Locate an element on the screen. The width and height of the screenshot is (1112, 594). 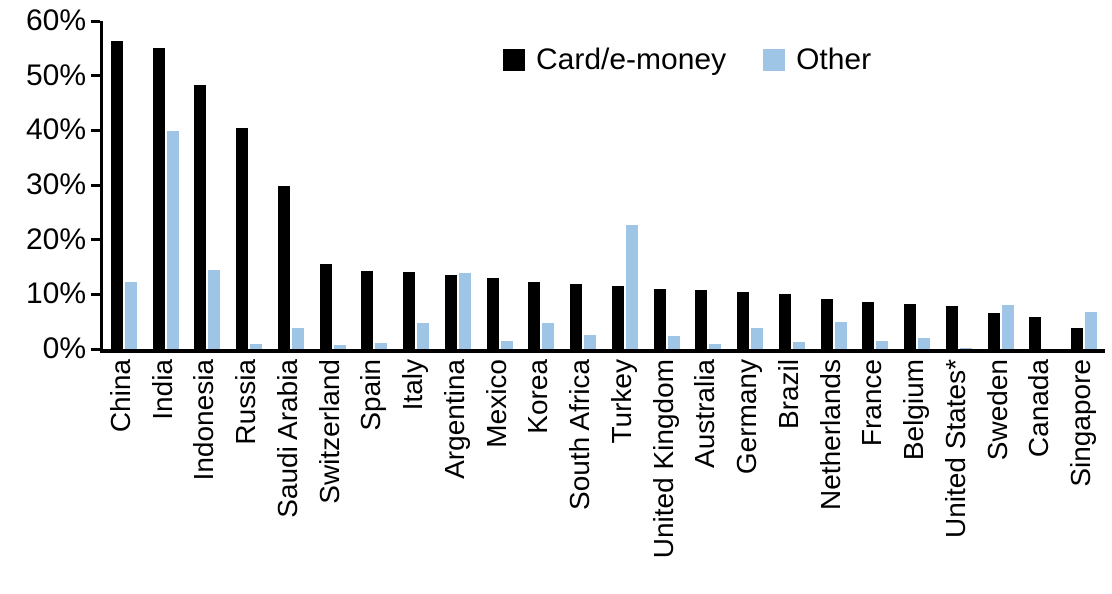
x-label-cell-switzerland: Switzerland is located at coordinates (330, 476).